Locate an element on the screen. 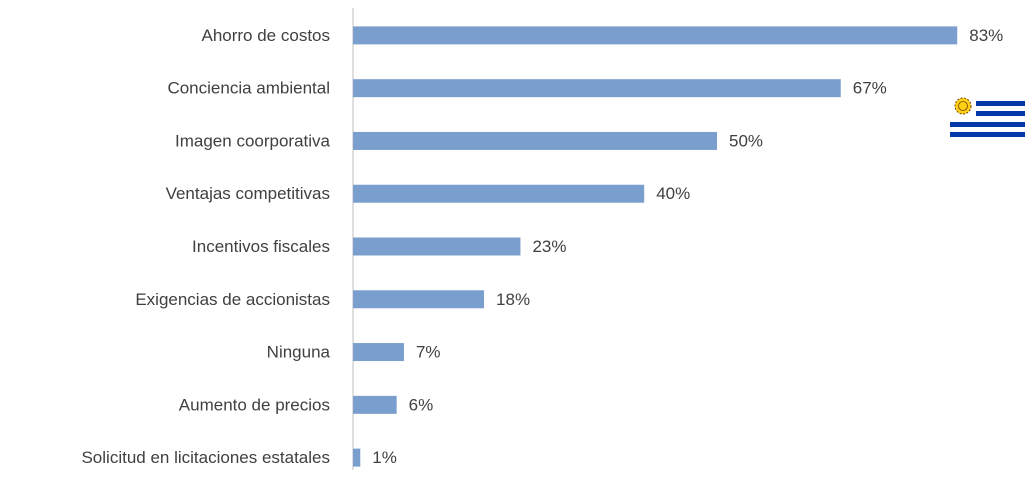 The width and height of the screenshot is (1025, 477). y-tick-label: Ninguna is located at coordinates (299, 352).